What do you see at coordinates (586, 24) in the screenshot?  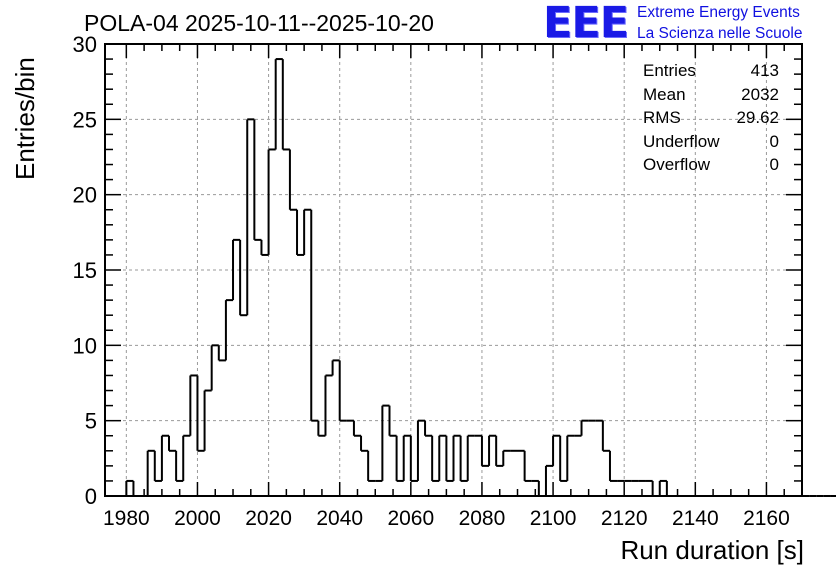 I see `eee-logo: EEE` at bounding box center [586, 24].